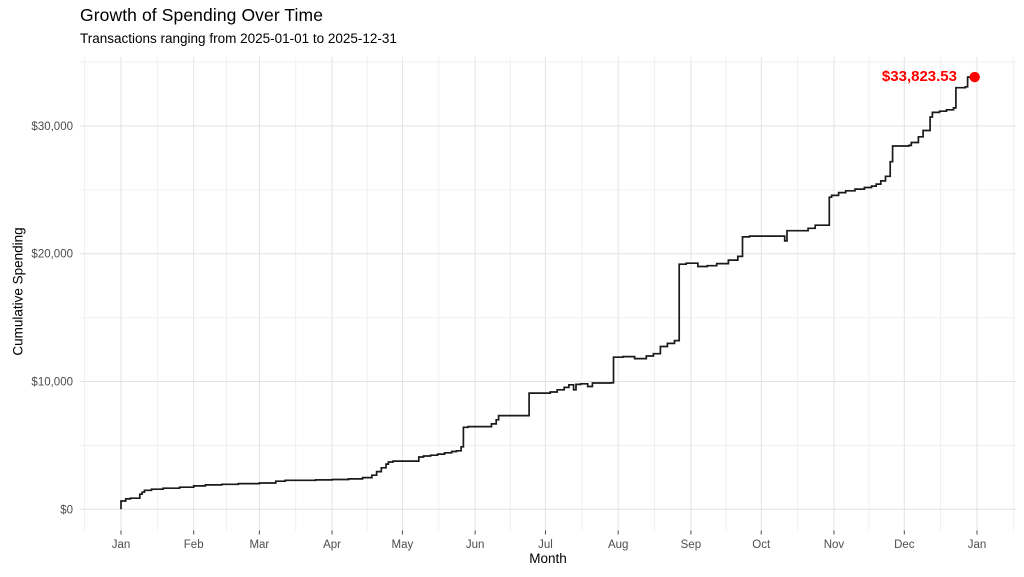  Describe the element at coordinates (691, 545) in the screenshot. I see `x-tick-label: Sep` at that location.